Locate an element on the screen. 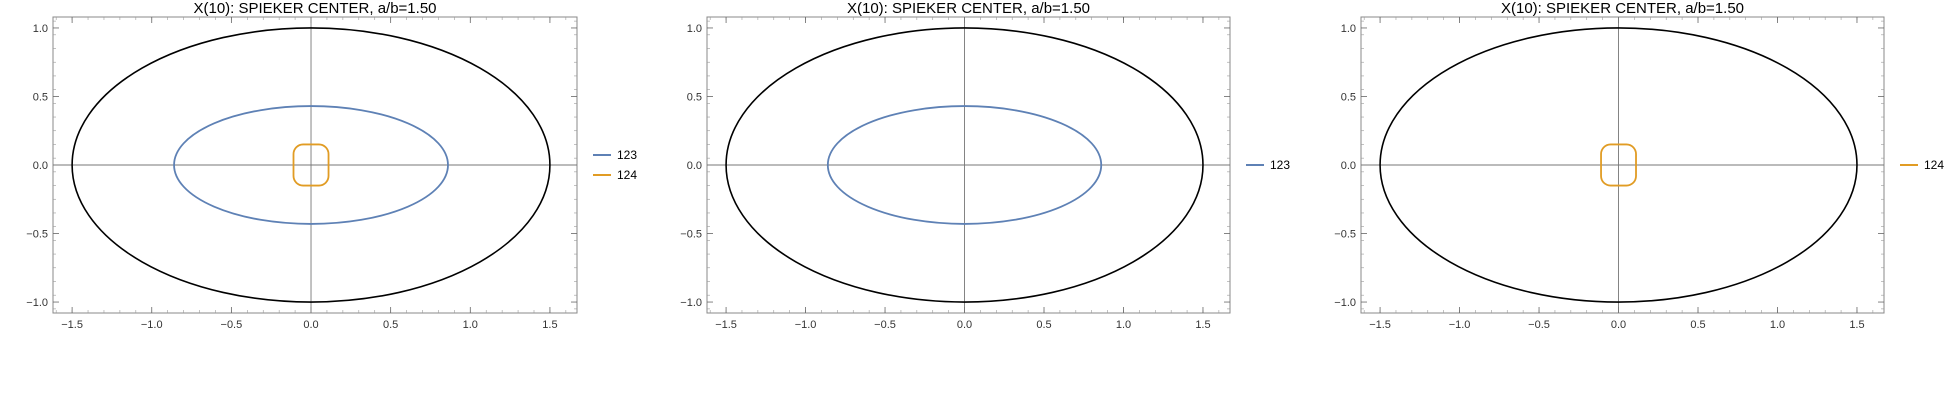  legend: 123 is located at coordinates (1268, 165).